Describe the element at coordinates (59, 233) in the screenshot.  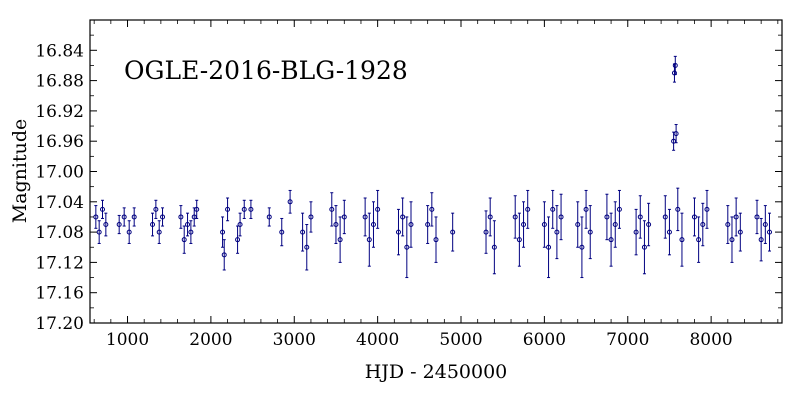
I see `y-tick-label: 17.08` at that location.